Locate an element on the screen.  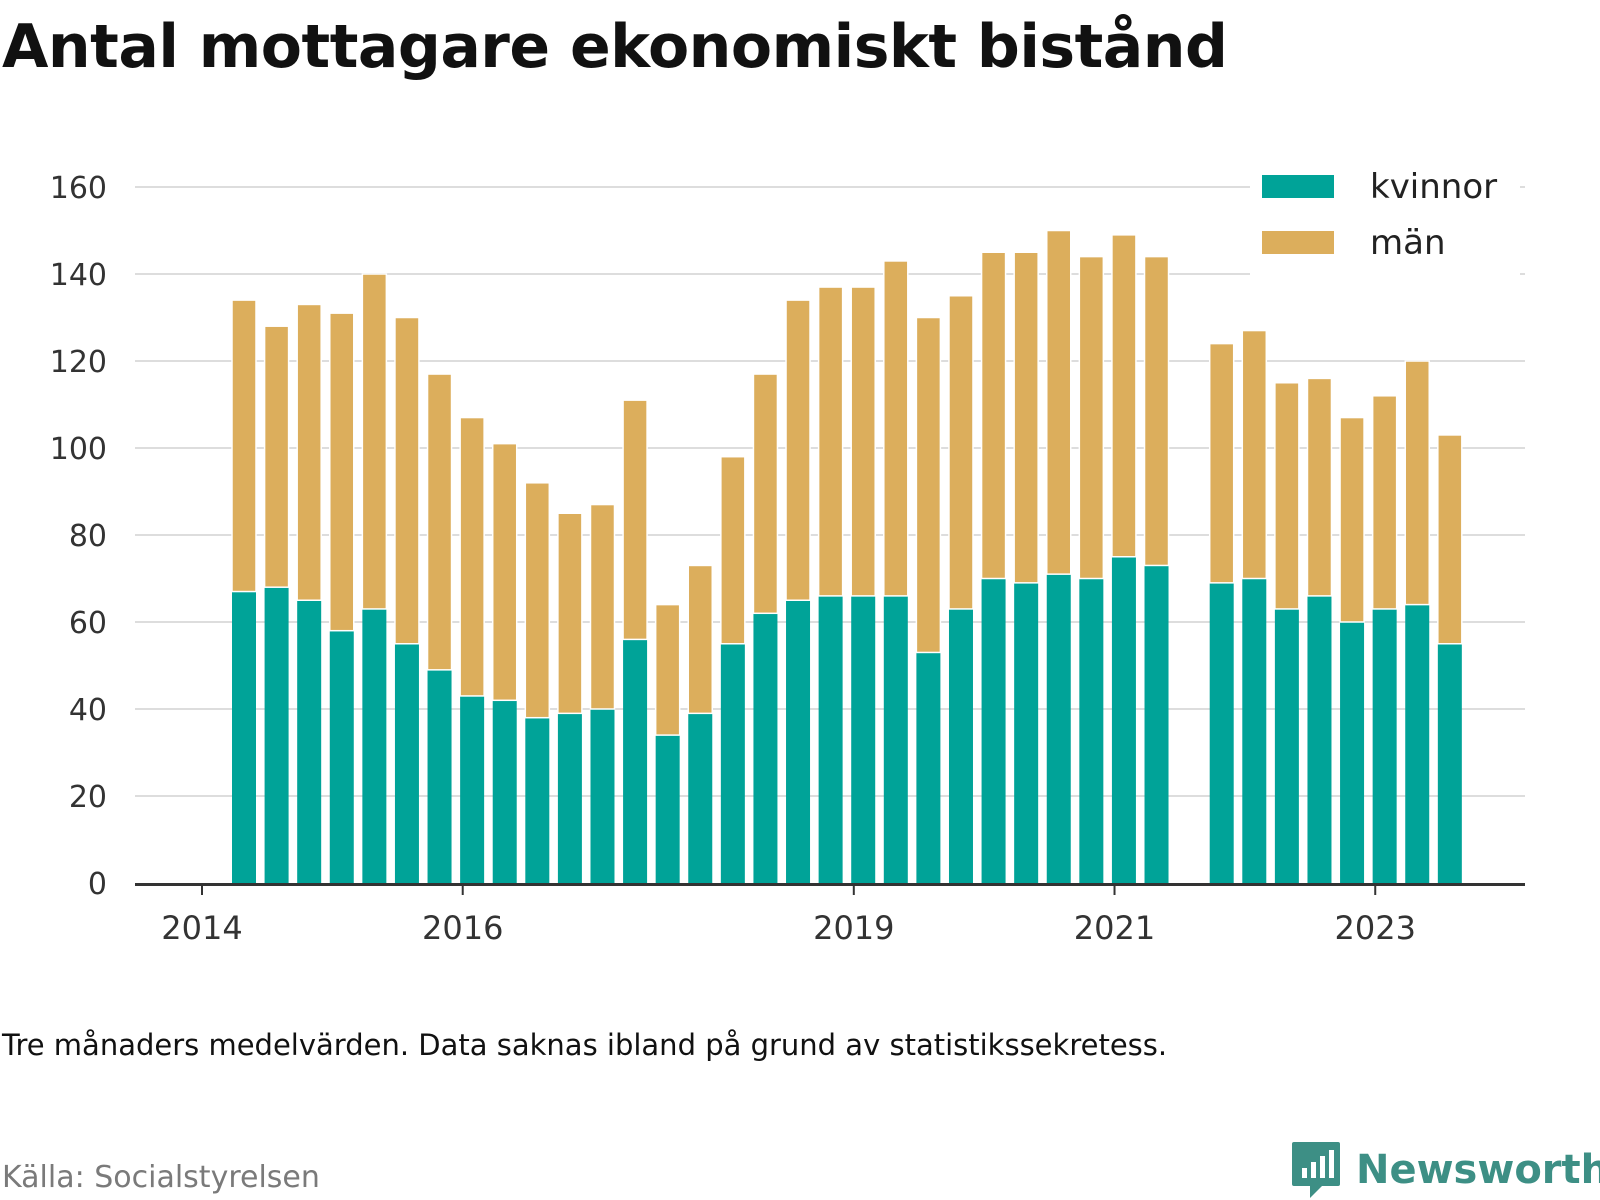
x-tick-label: 2019 is located at coordinates (853, 928).